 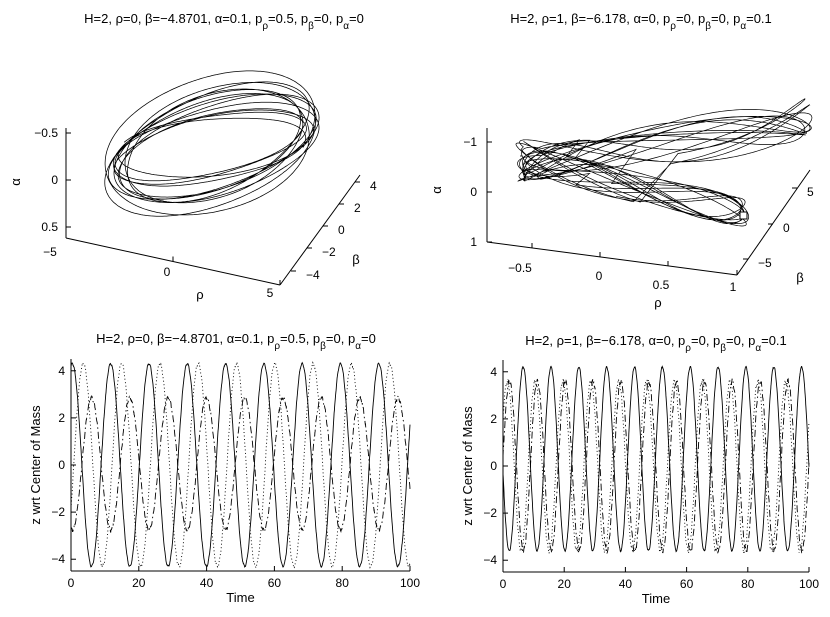 I want to click on x-tick-label: 0.5, so click(x=661, y=285).